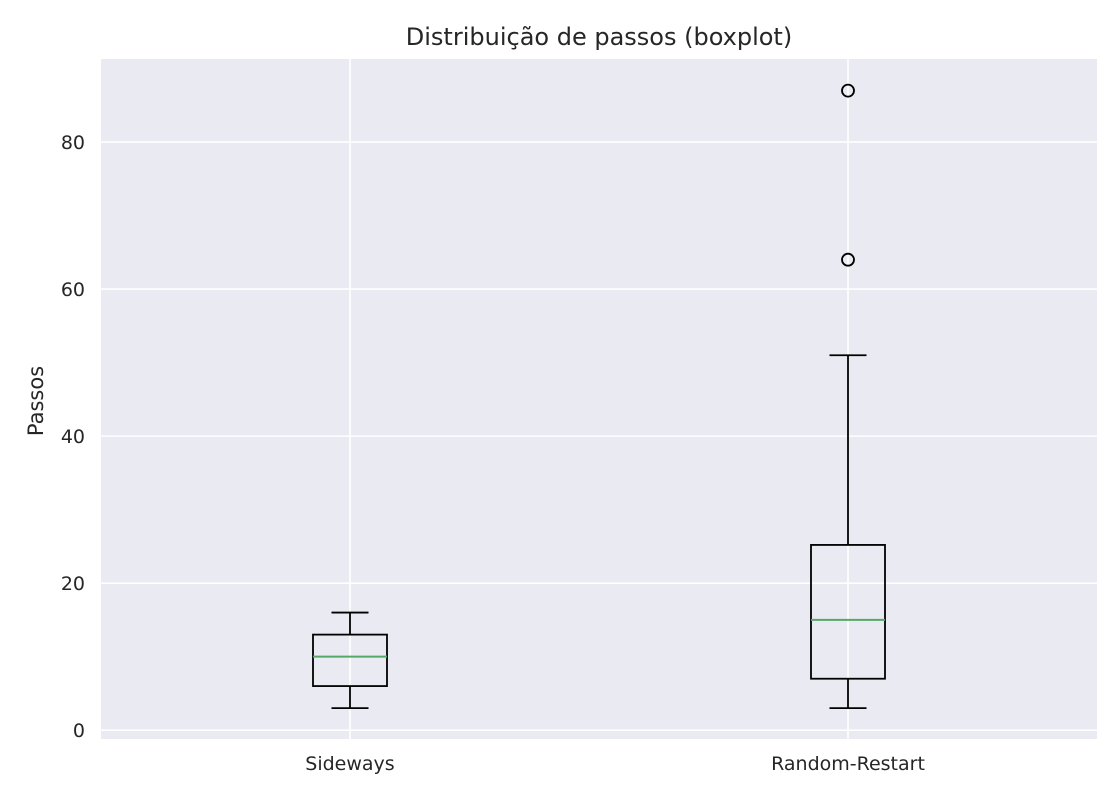 This screenshot has height=800, width=1120. What do you see at coordinates (73, 290) in the screenshot?
I see `y-tick-label: 60` at bounding box center [73, 290].